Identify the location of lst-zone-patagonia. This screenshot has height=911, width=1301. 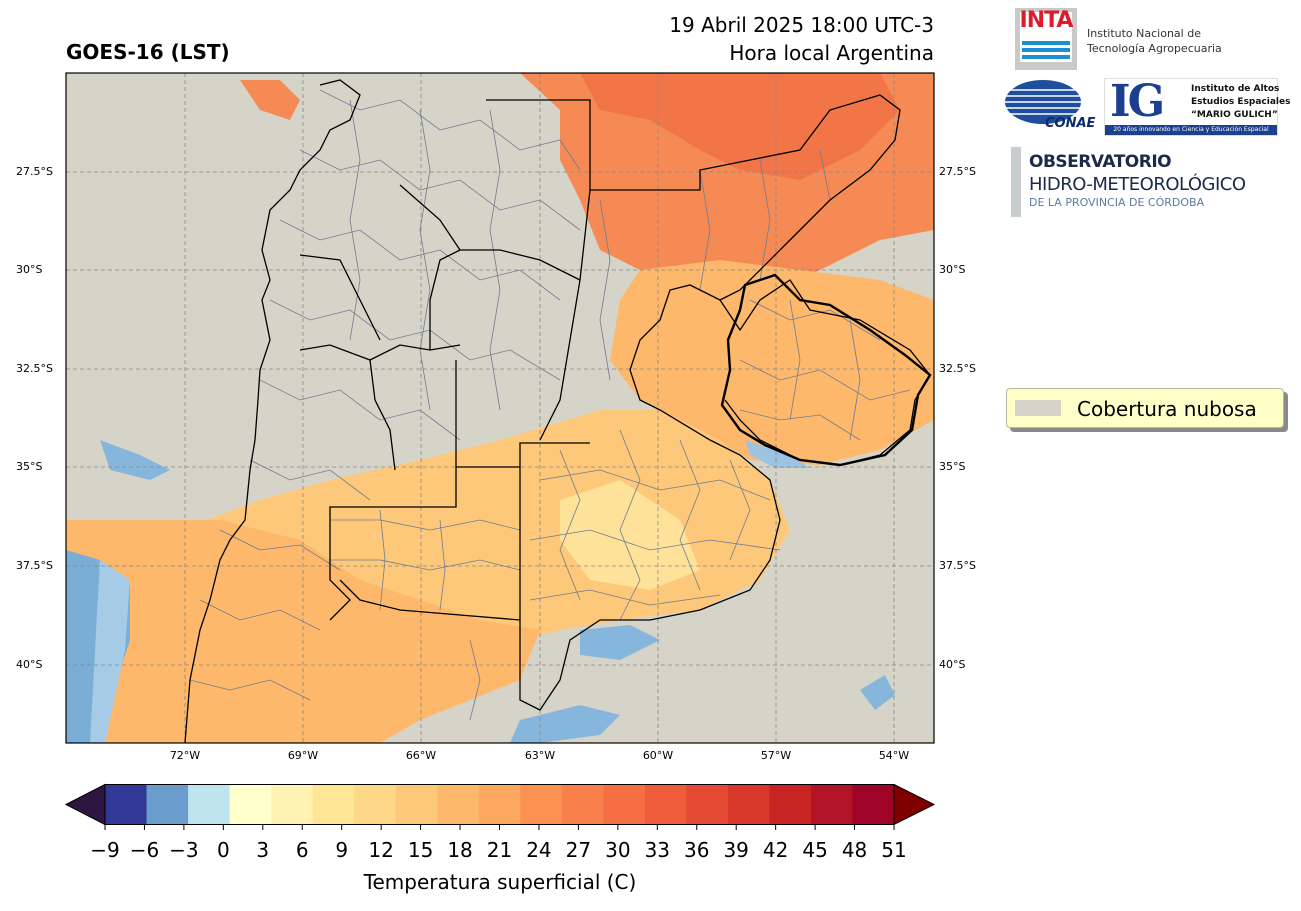
(303, 631).